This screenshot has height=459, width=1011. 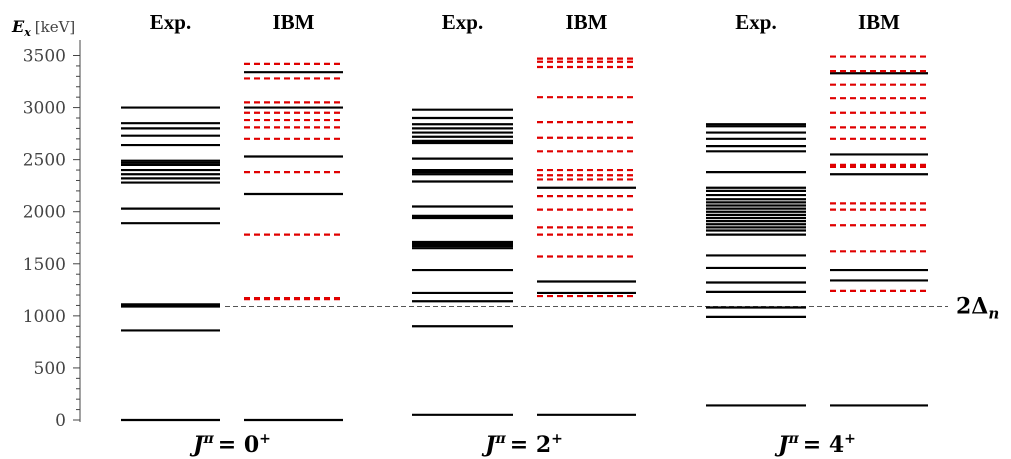 I want to click on y-tick-label: 1500, so click(x=44, y=265).